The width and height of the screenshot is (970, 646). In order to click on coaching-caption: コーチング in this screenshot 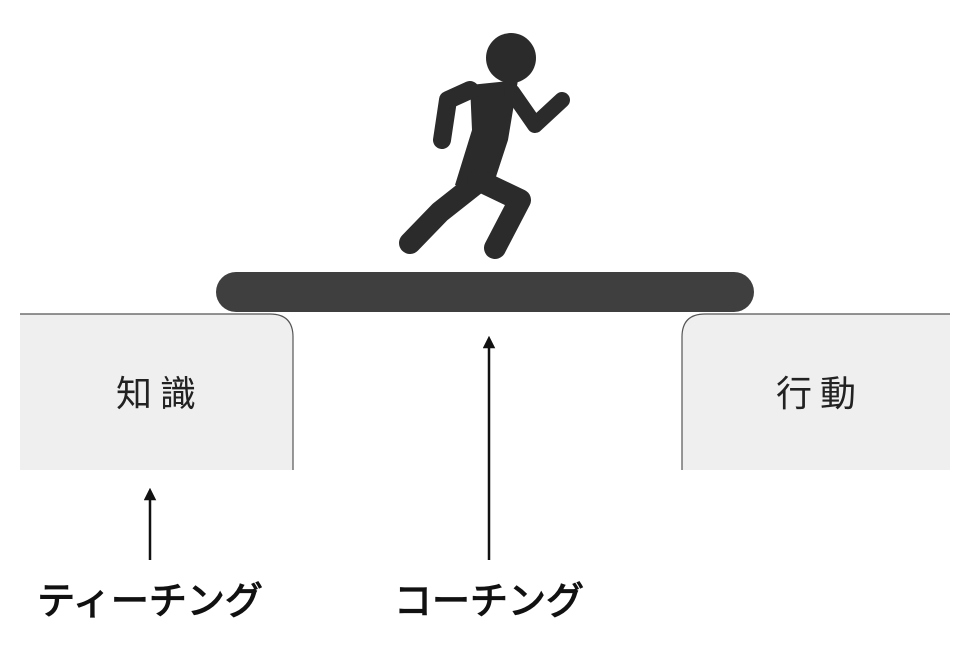, I will do `click(489, 601)`.